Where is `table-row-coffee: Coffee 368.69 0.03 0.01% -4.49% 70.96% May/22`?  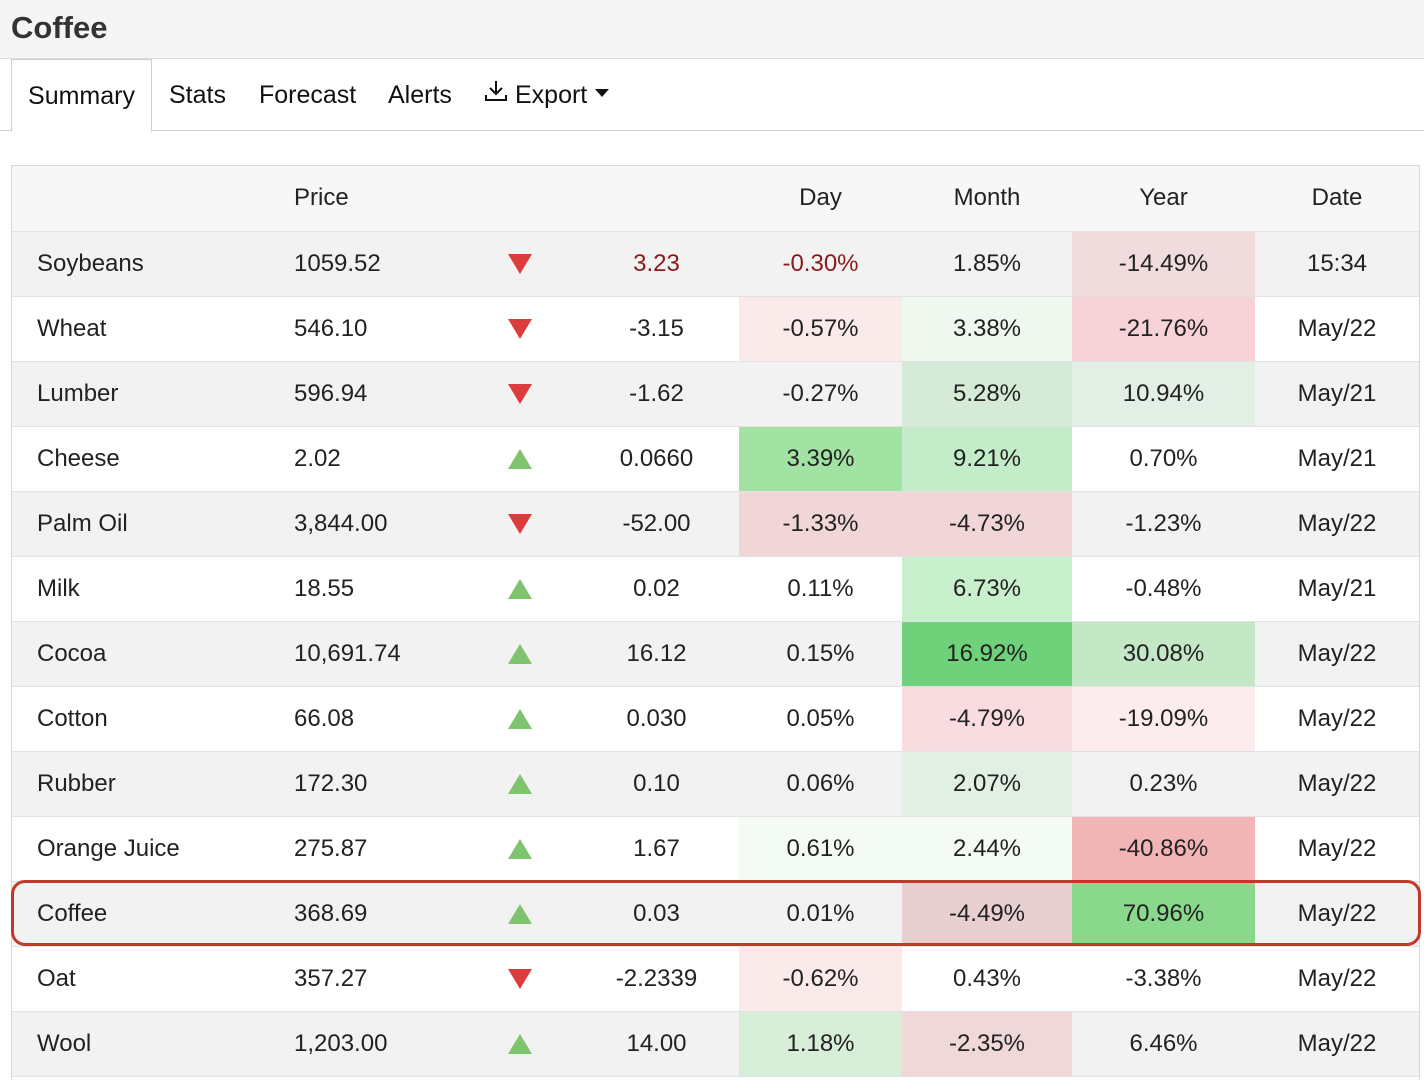 table-row-coffee: Coffee 368.69 0.03 0.01% -4.49% 70.96% May/22 is located at coordinates (715, 914).